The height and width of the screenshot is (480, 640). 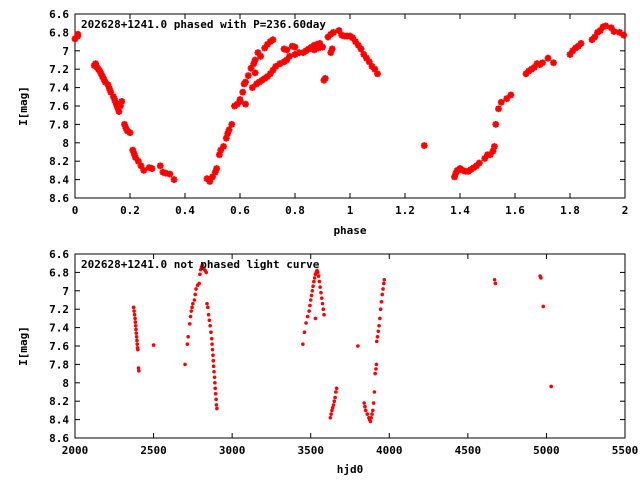 What do you see at coordinates (59, 32) in the screenshot?
I see `y-tick-label: 6.8` at bounding box center [59, 32].